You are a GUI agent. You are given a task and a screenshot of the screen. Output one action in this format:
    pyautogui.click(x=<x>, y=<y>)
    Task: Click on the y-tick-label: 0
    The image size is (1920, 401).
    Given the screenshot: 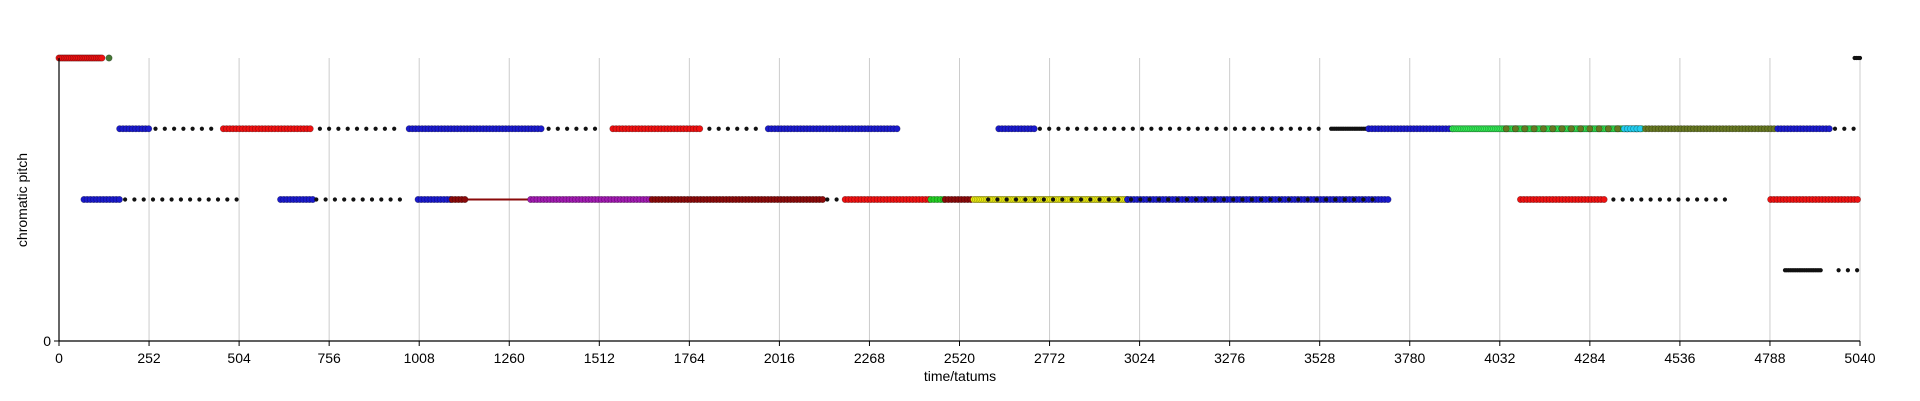 What is the action you would take?
    pyautogui.click(x=47, y=341)
    